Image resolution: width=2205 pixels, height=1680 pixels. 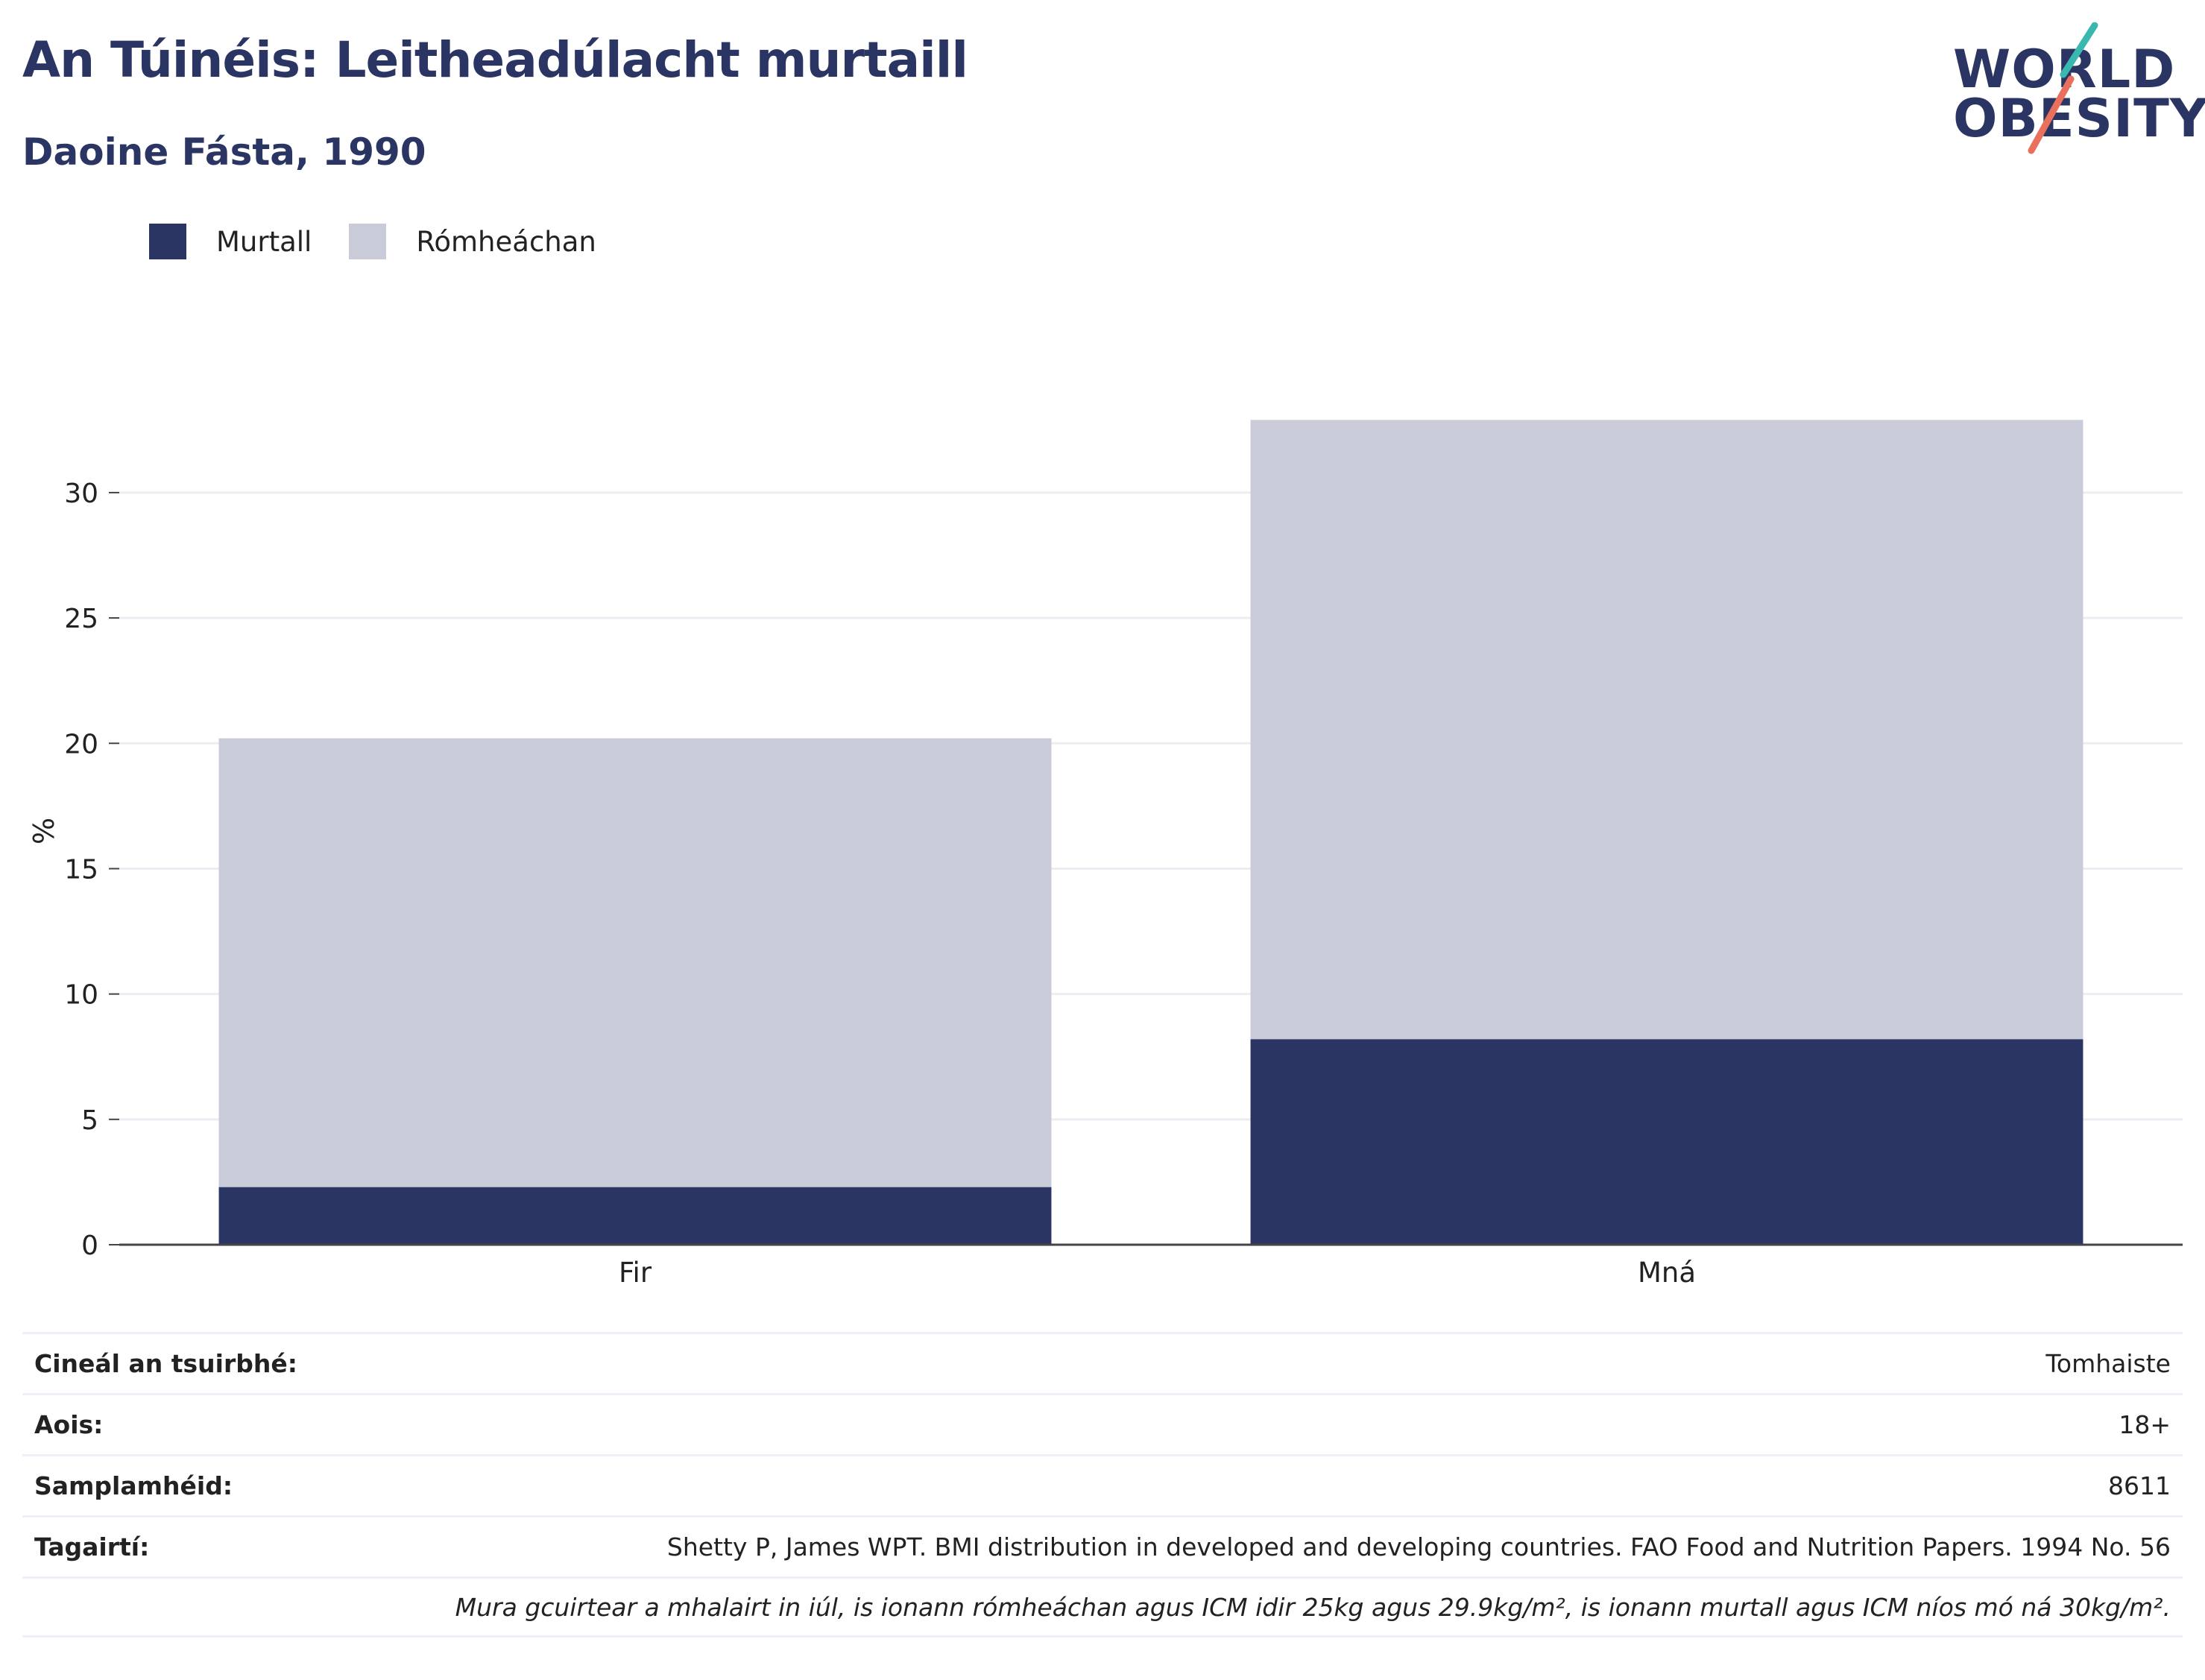 I want to click on x-tick-label: Fir, so click(x=635, y=1273).